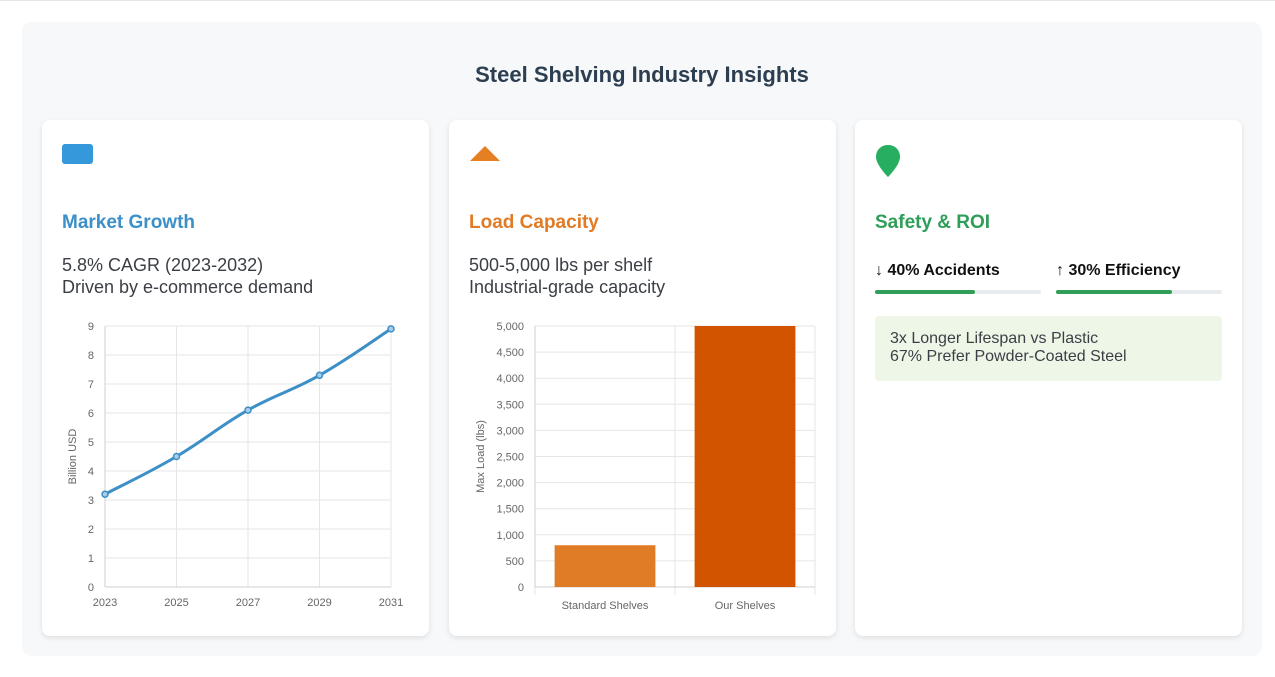 The image size is (1275, 677). I want to click on y-tick-label: 4,000, so click(510, 379).